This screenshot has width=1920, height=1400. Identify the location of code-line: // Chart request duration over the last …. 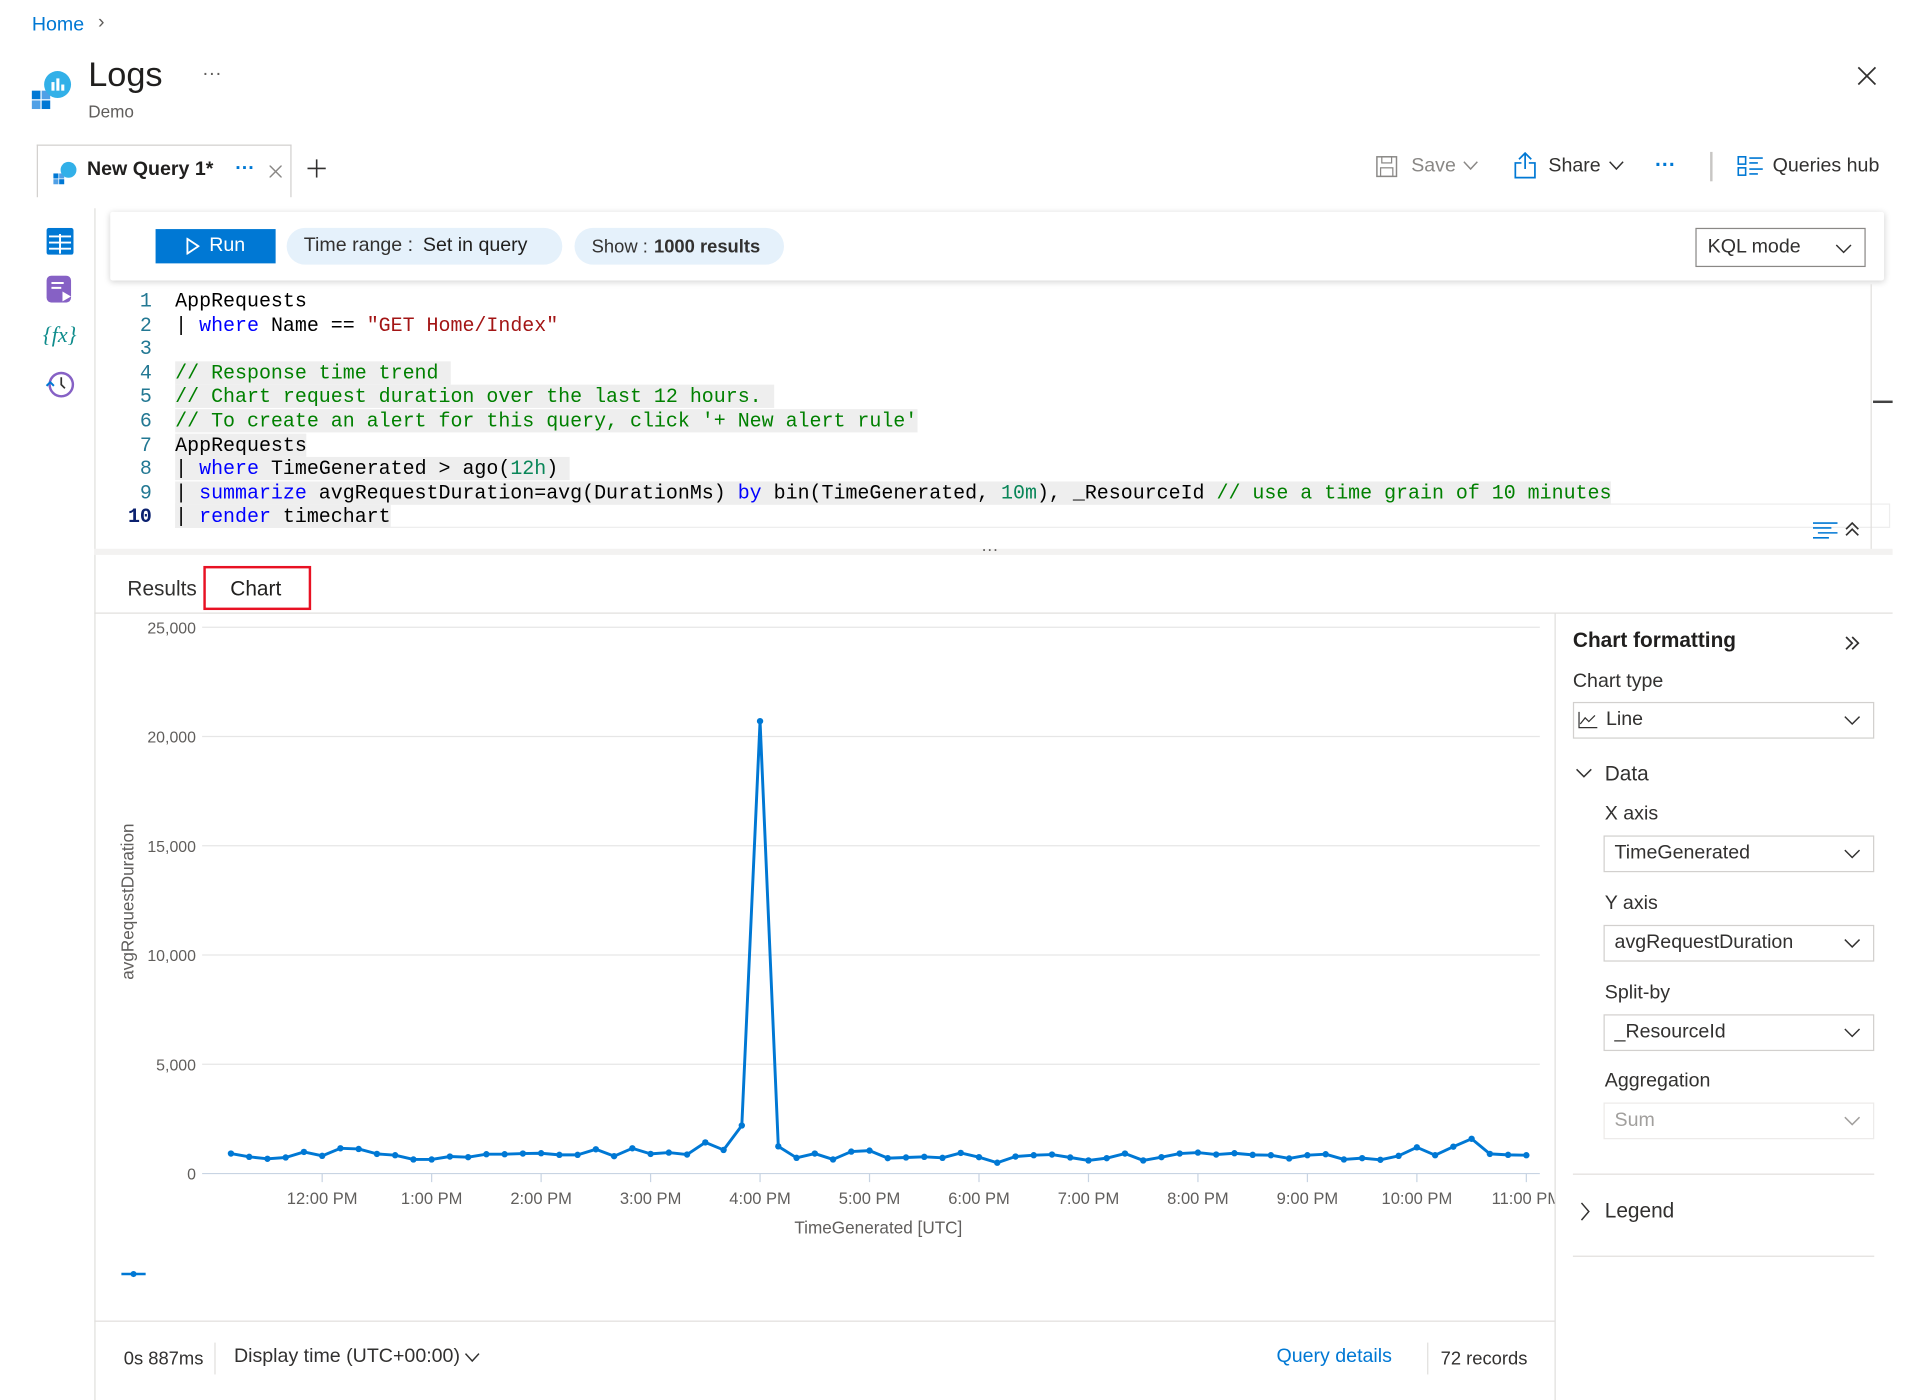
(474, 397).